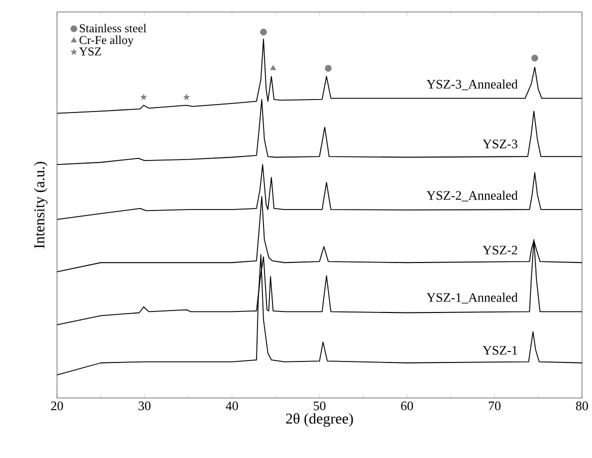 Image resolution: width=592 pixels, height=458 pixels. Describe the element at coordinates (41, 205) in the screenshot. I see `y-axis-title: Intensity (a.u.)` at that location.